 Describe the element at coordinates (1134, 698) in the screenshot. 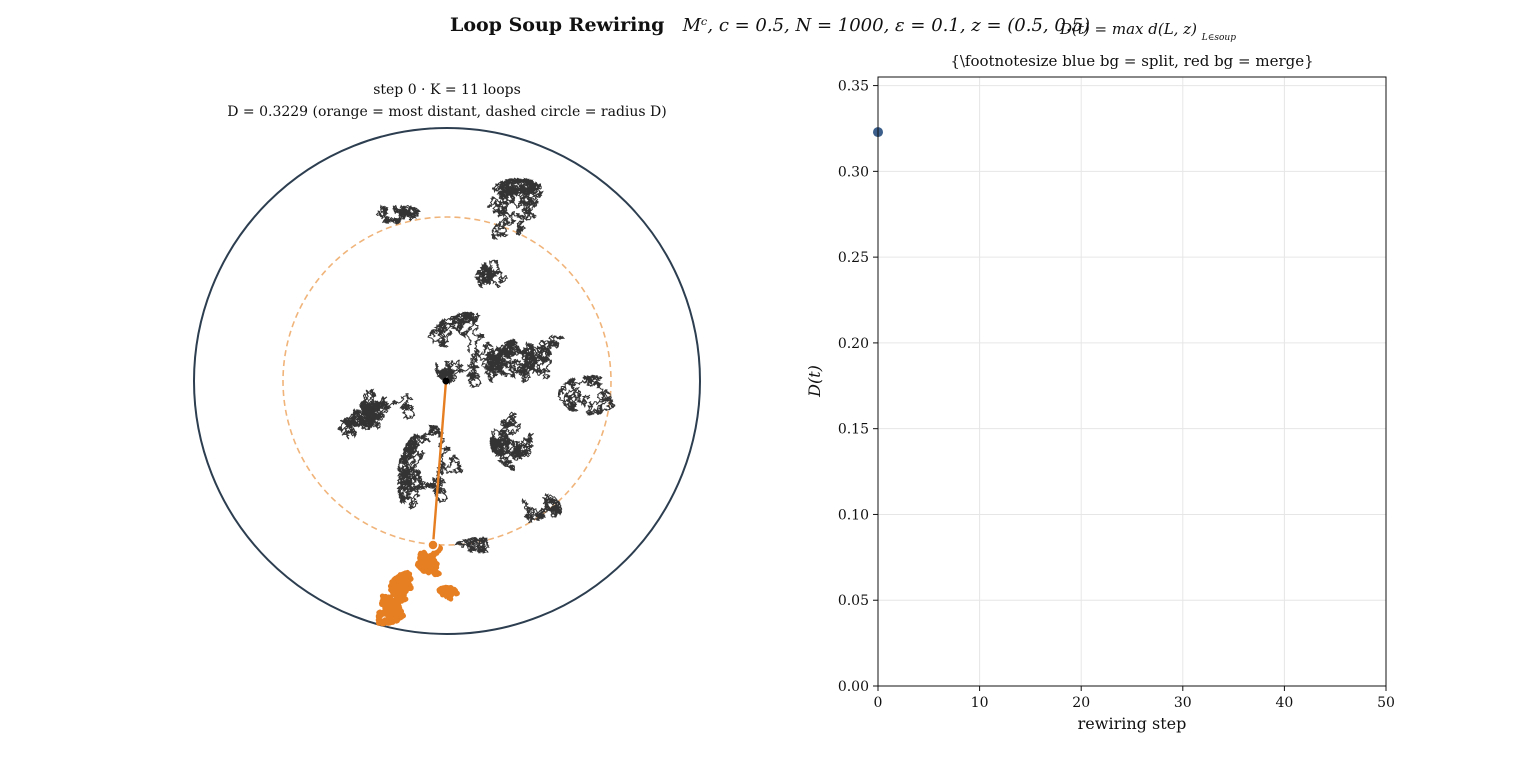

I see `x-ticks: 0 10 20 30 40 50` at that location.